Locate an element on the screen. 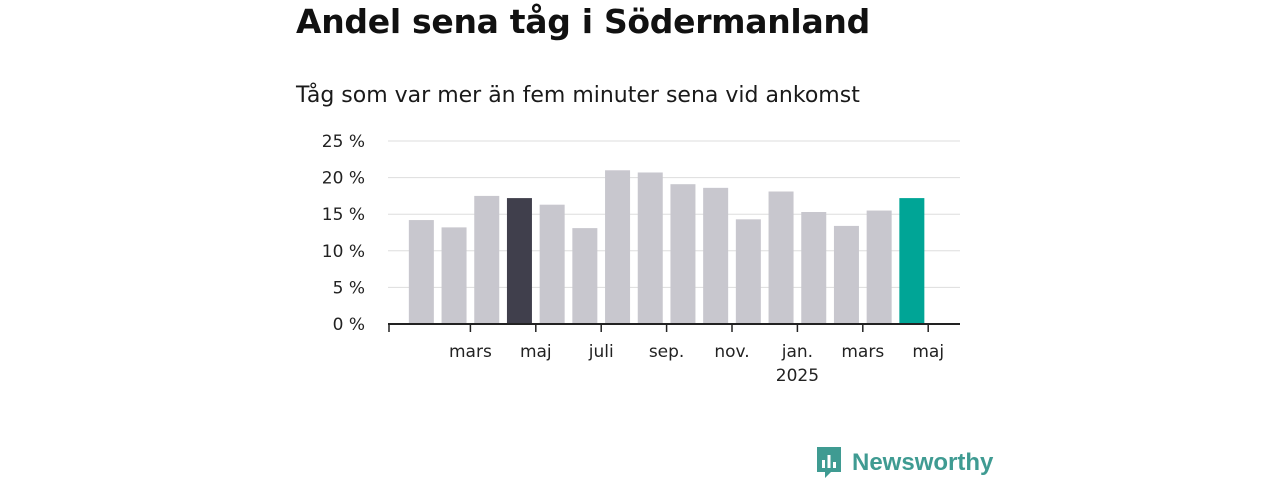 The height and width of the screenshot is (480, 1280). y-tick-label: 10 % is located at coordinates (343, 252).